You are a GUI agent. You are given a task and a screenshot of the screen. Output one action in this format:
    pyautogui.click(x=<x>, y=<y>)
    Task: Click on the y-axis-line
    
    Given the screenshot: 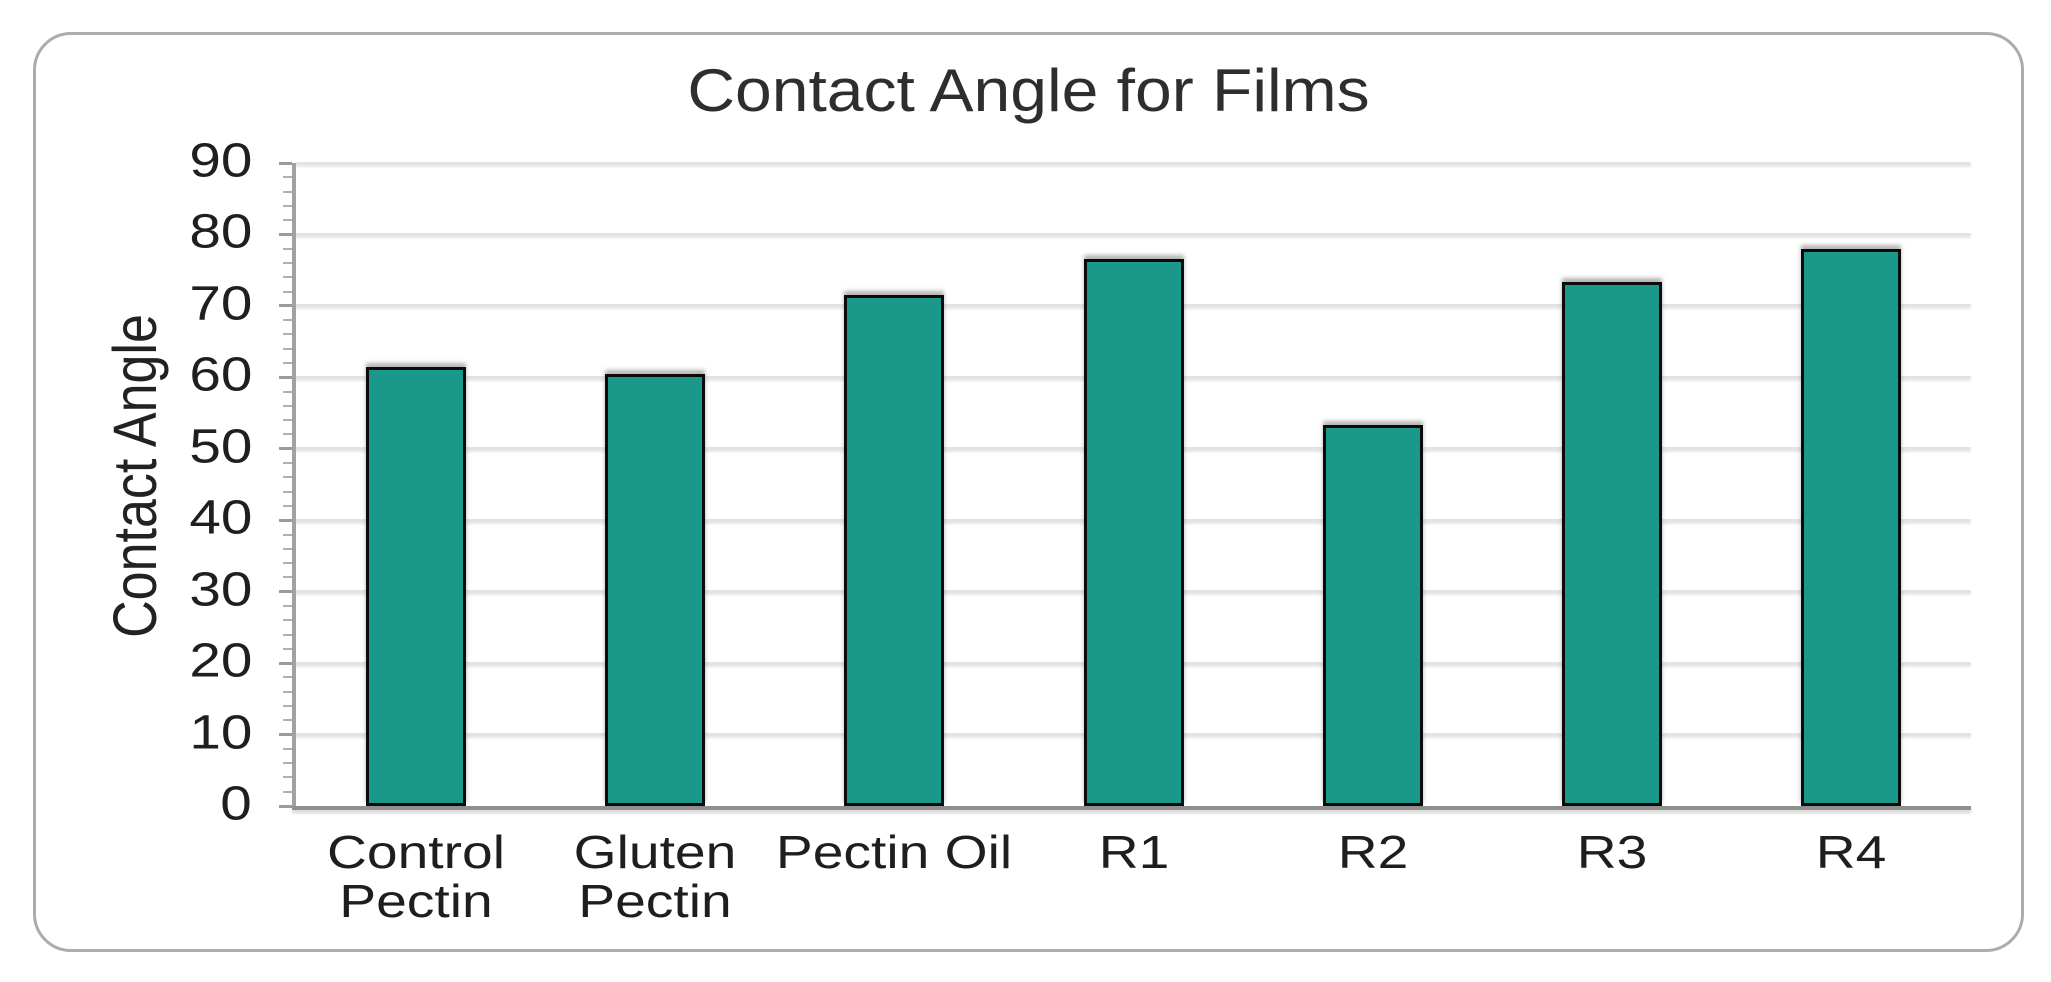 What is the action you would take?
    pyautogui.click(x=294, y=486)
    